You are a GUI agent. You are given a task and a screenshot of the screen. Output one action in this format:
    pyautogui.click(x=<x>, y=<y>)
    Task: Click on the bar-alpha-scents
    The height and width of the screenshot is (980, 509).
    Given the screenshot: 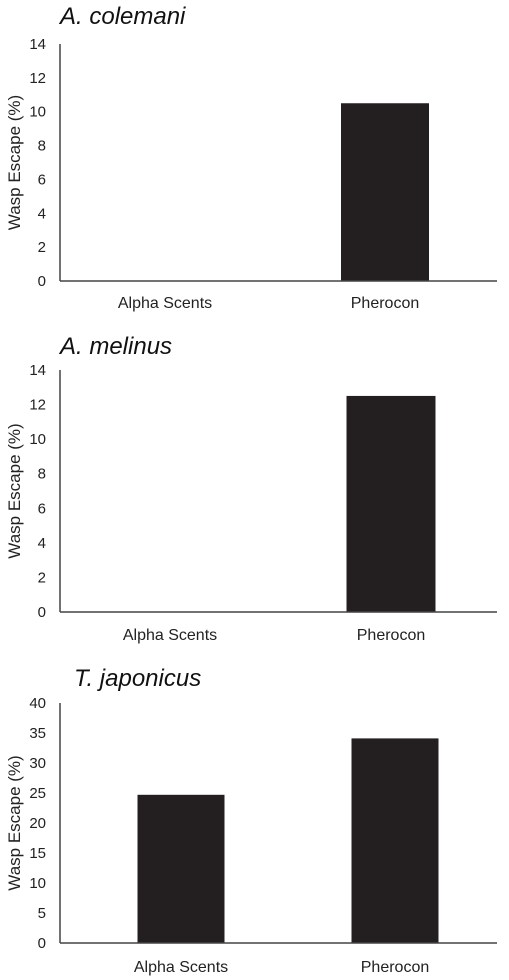 What is the action you would take?
    pyautogui.click(x=181, y=868)
    